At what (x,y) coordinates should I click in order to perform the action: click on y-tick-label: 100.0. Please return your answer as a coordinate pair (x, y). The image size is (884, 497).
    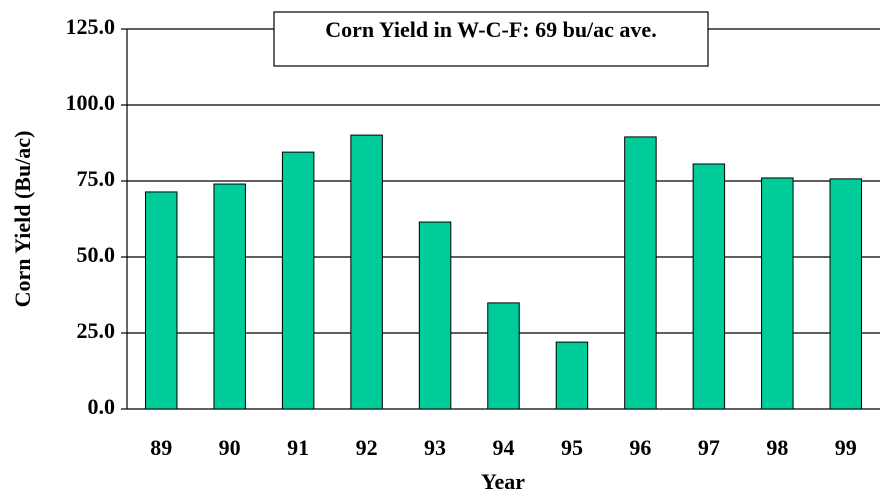
    Looking at the image, I should click on (91, 102).